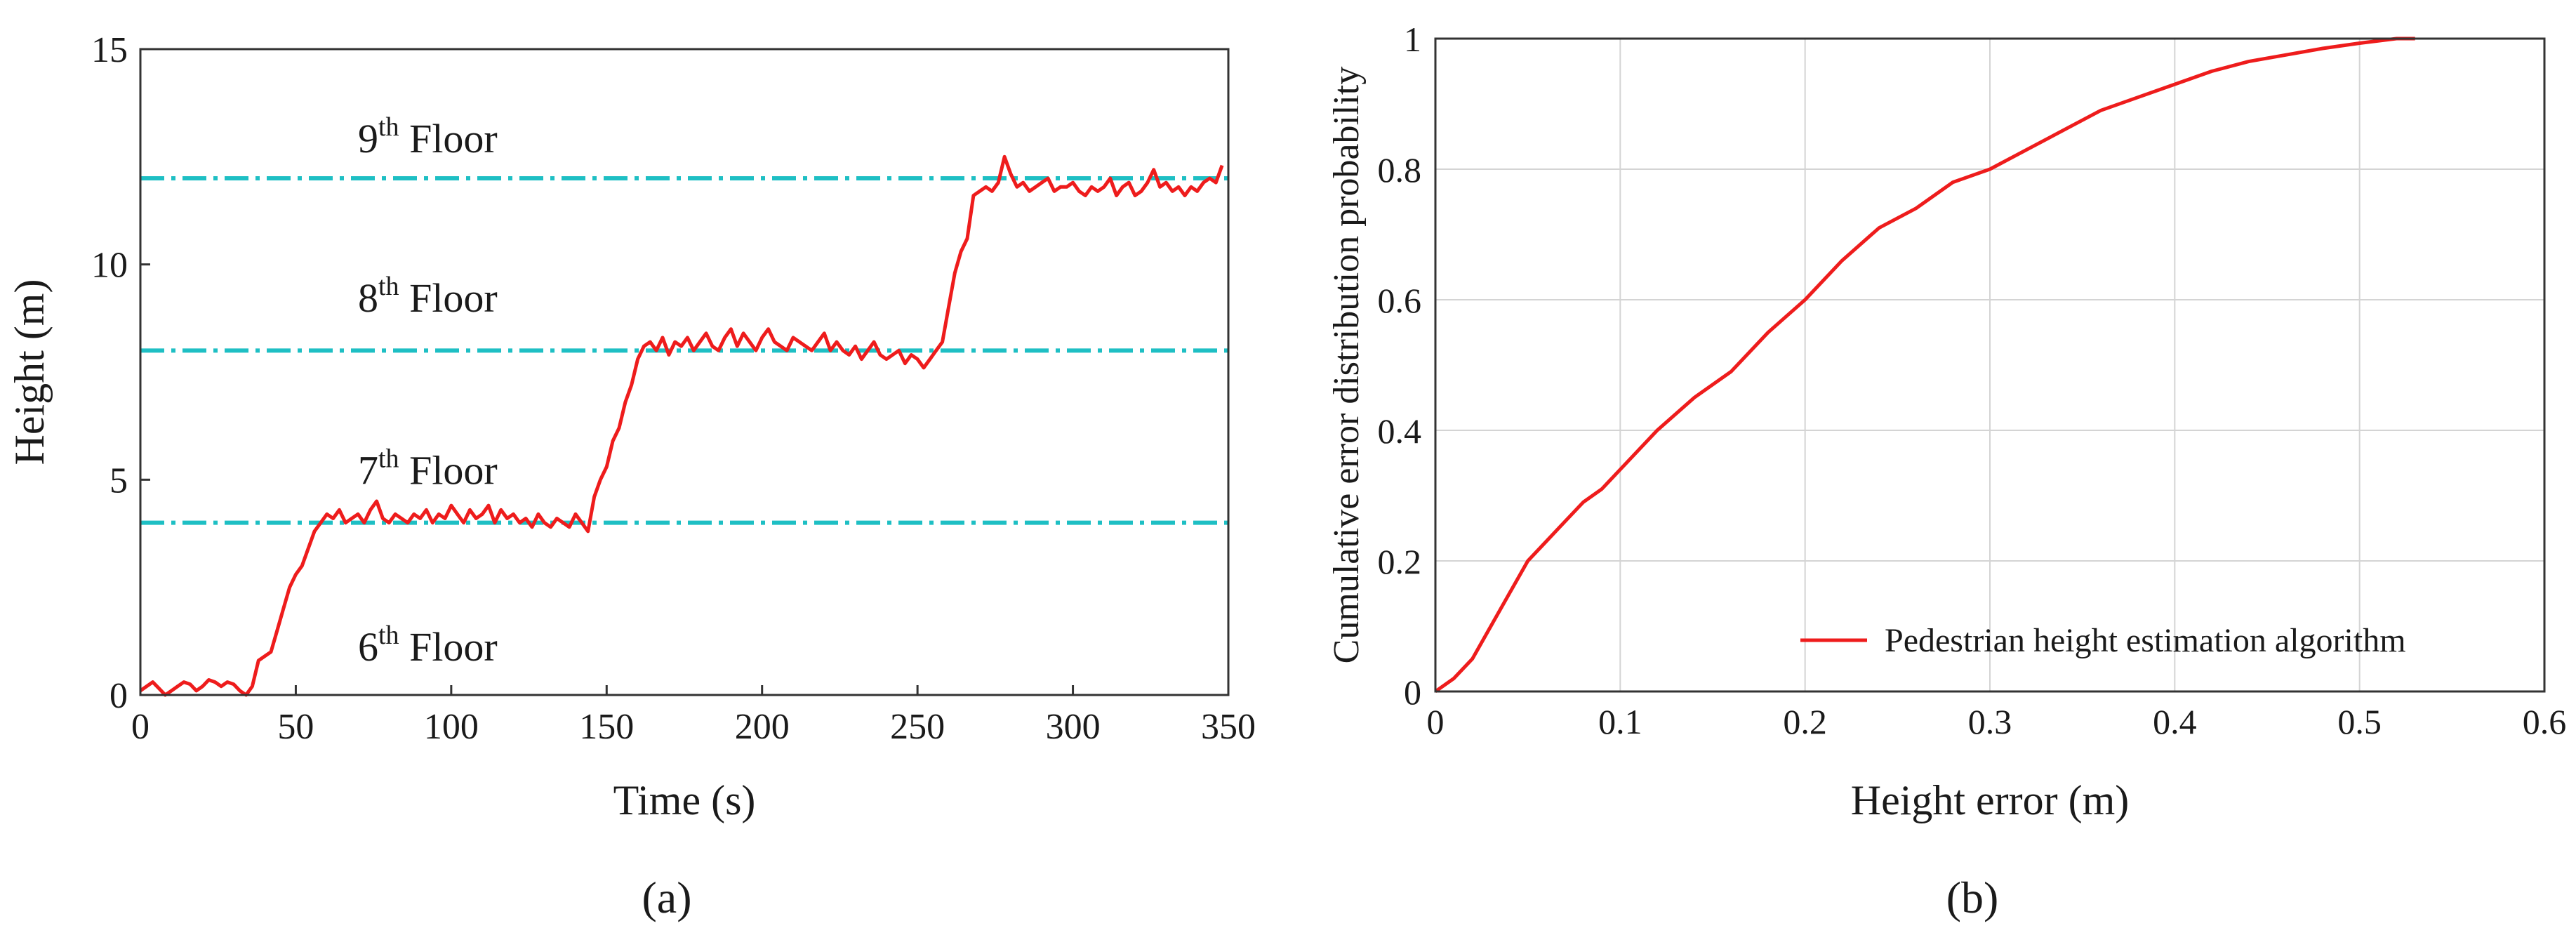  What do you see at coordinates (606, 727) in the screenshot?
I see `x-tick-label: 150` at bounding box center [606, 727].